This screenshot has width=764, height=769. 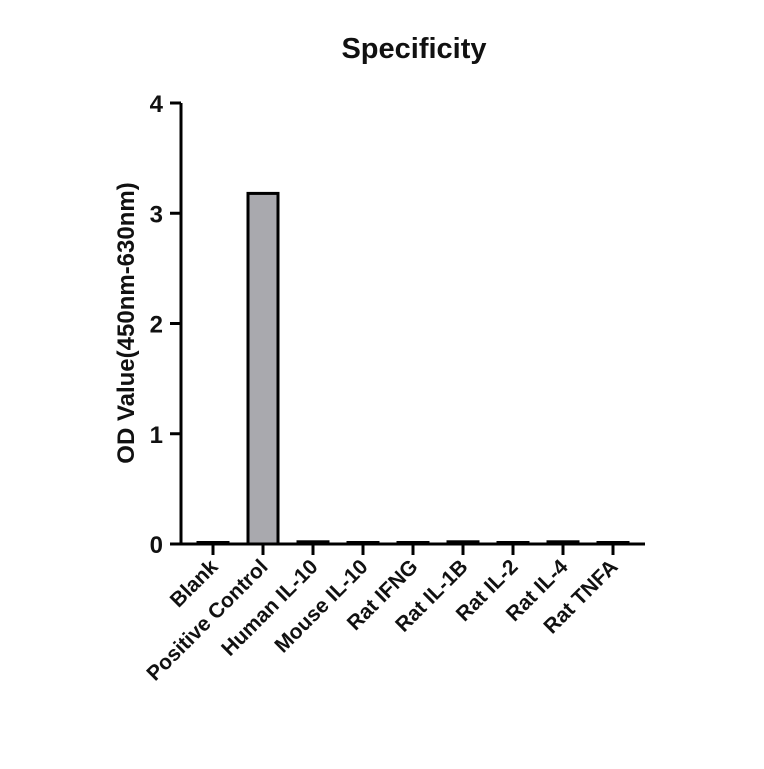 What do you see at coordinates (156, 435) in the screenshot?
I see `y-tick-label: 1` at bounding box center [156, 435].